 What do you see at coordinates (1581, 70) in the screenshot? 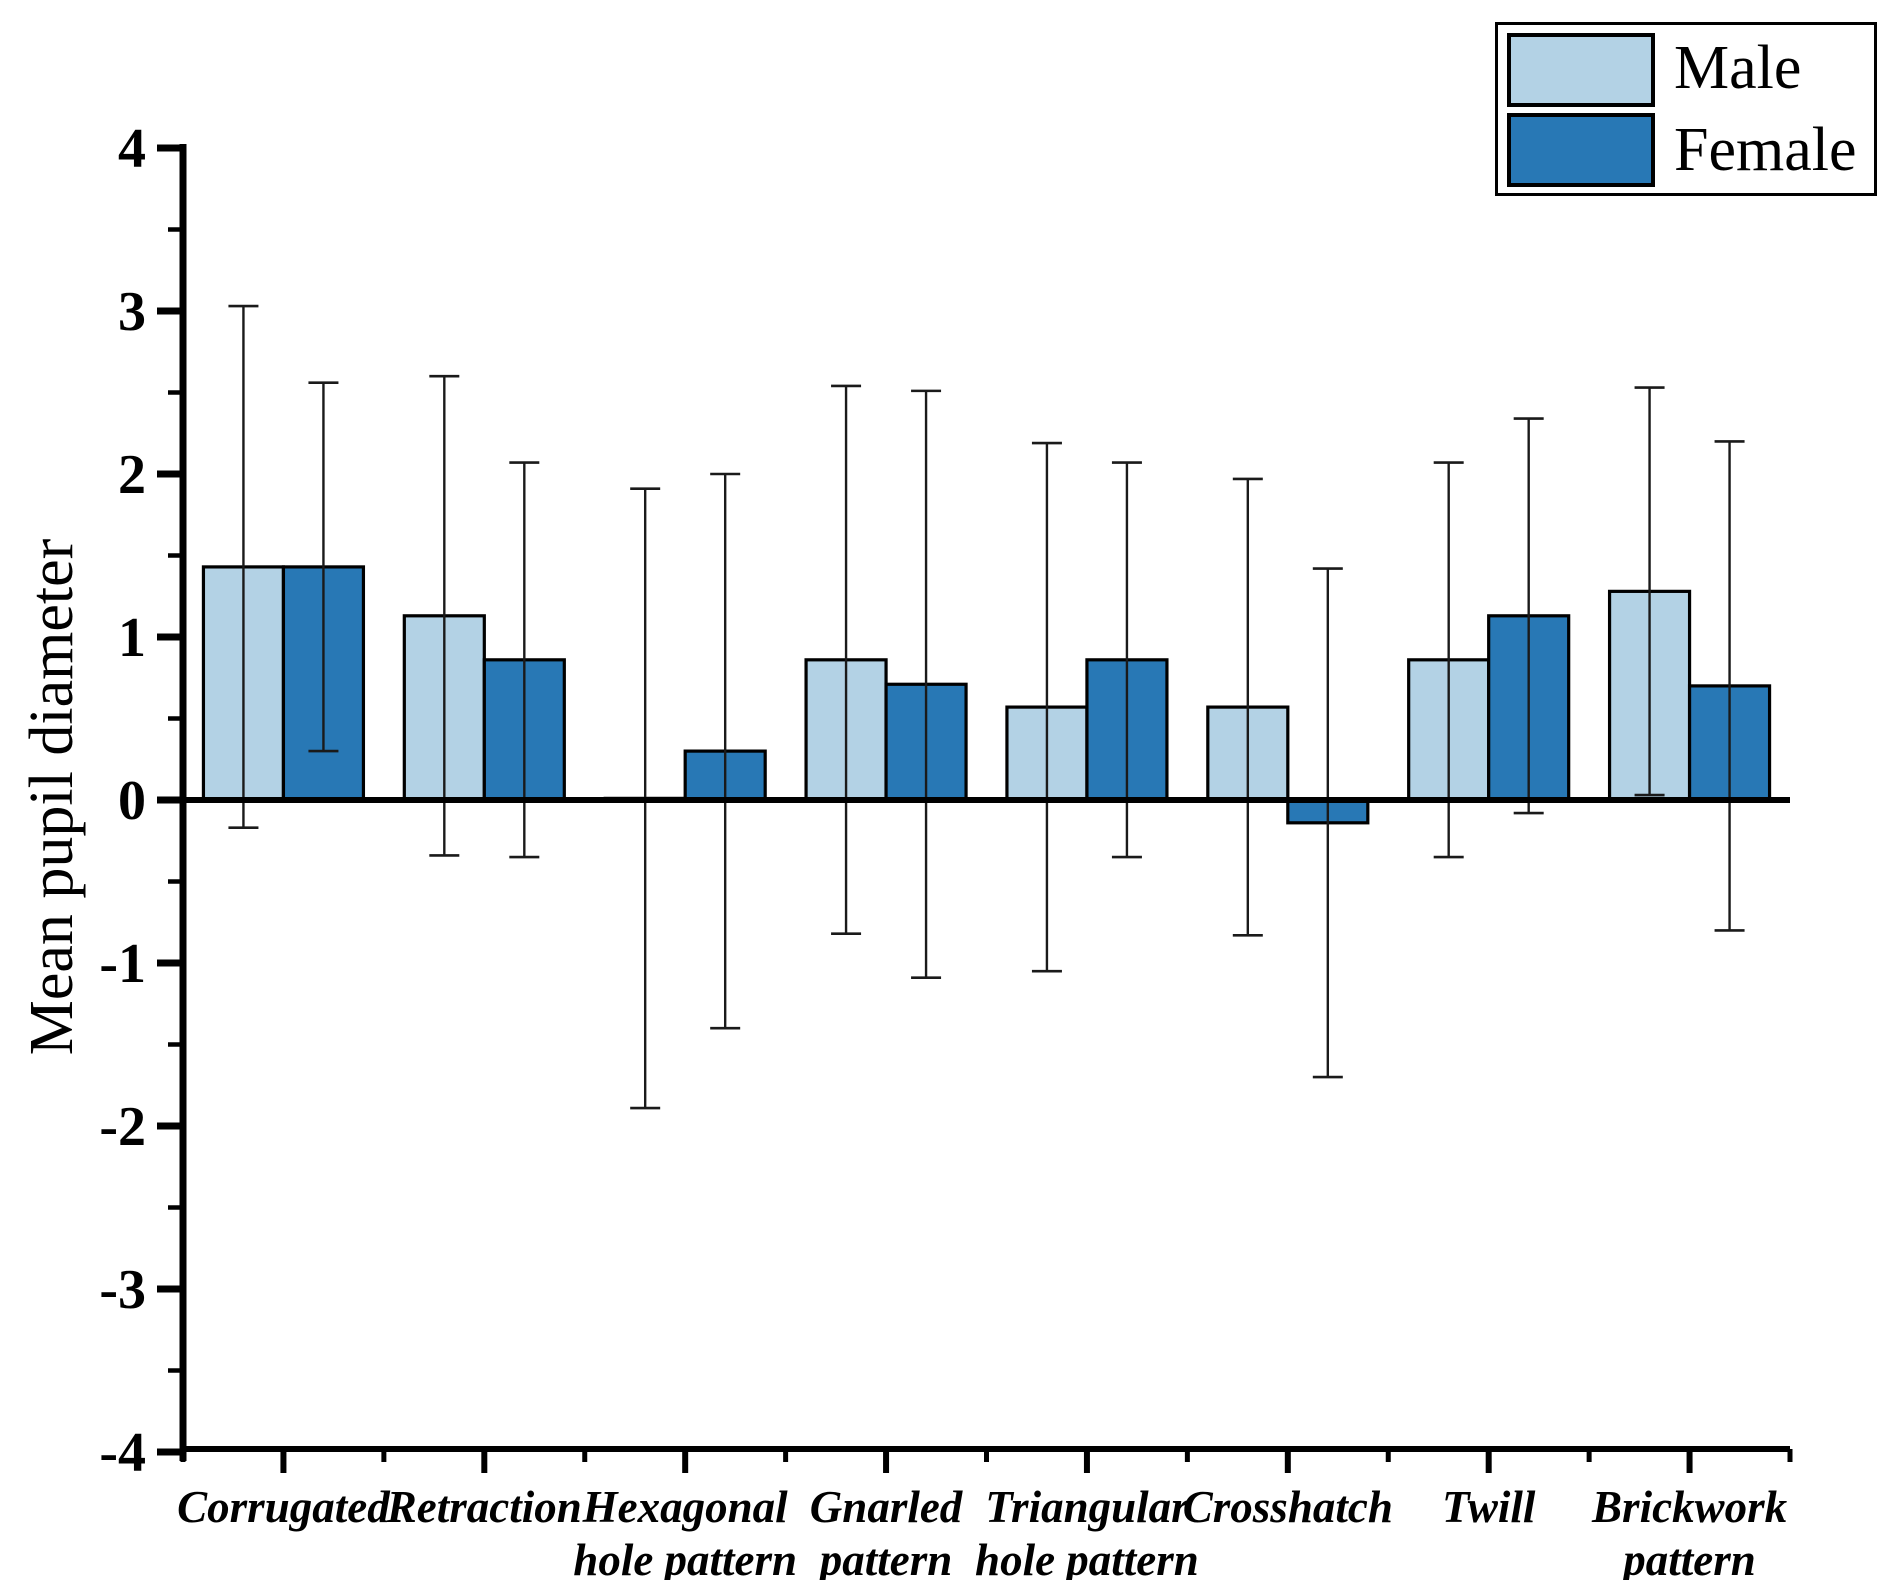
I see `legend-swatch-male` at bounding box center [1581, 70].